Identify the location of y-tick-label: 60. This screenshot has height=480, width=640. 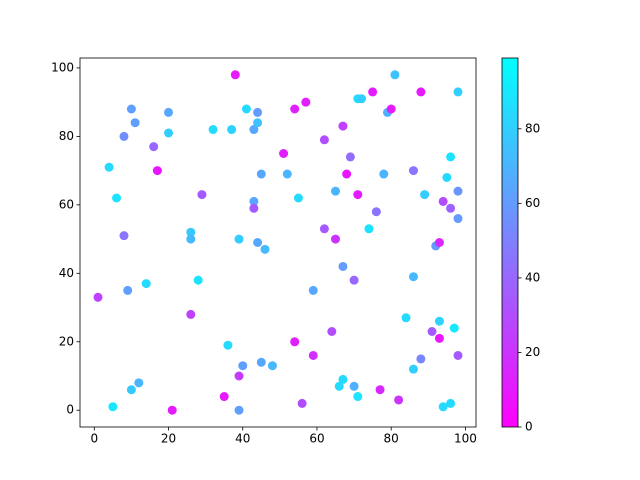
(66, 204).